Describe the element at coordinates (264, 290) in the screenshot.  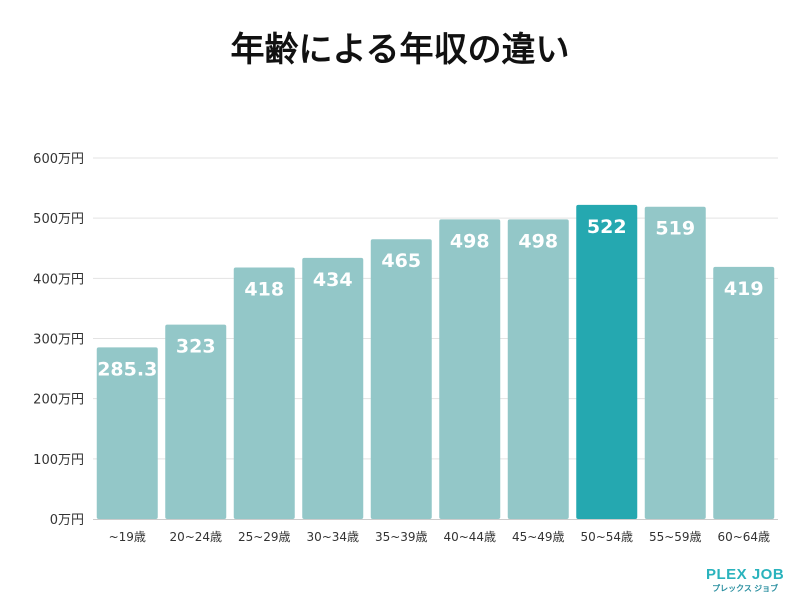
I see `data-label: 418` at that location.